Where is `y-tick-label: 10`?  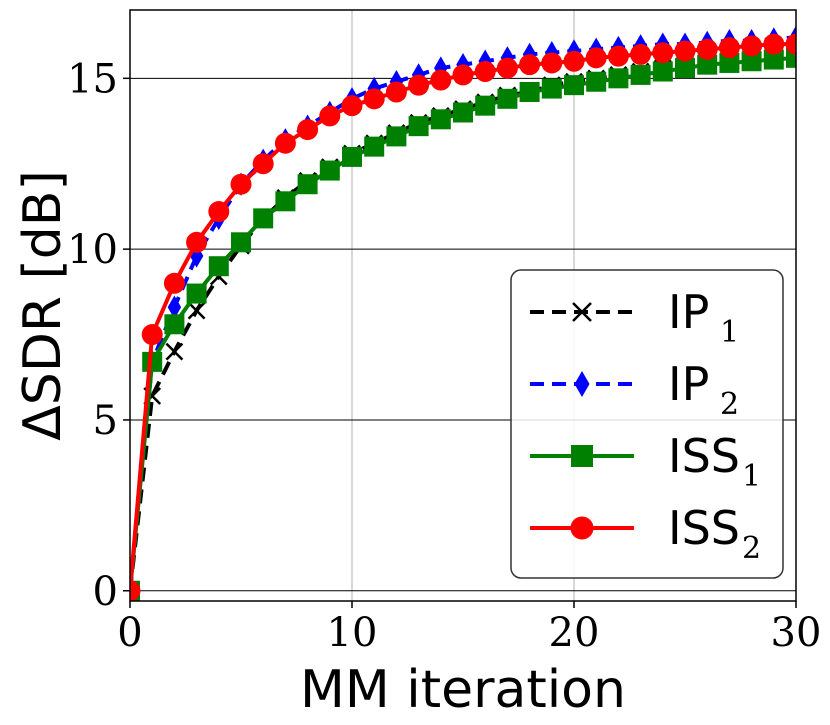 y-tick-label: 10 is located at coordinates (92, 250).